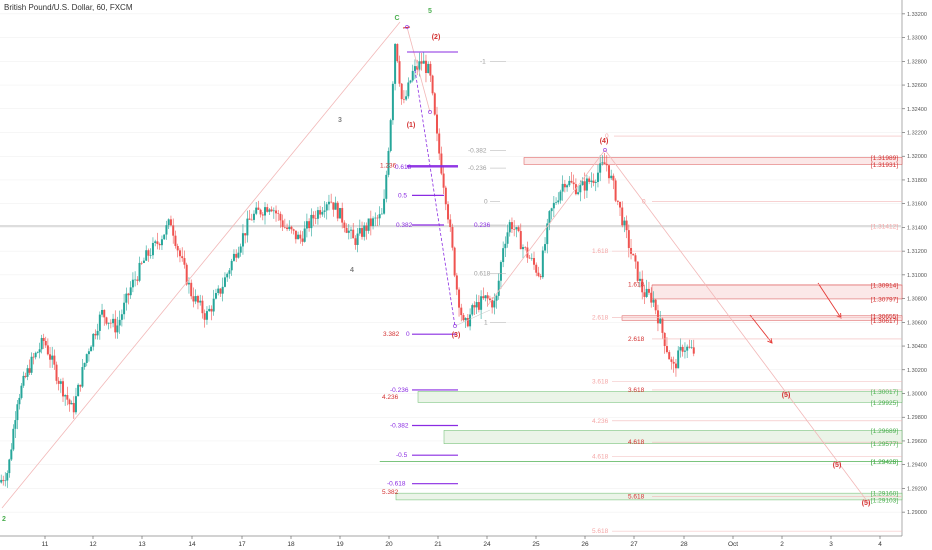 The width and height of the screenshot is (932, 550). I want to click on x-tick-label: 18, so click(291, 544).